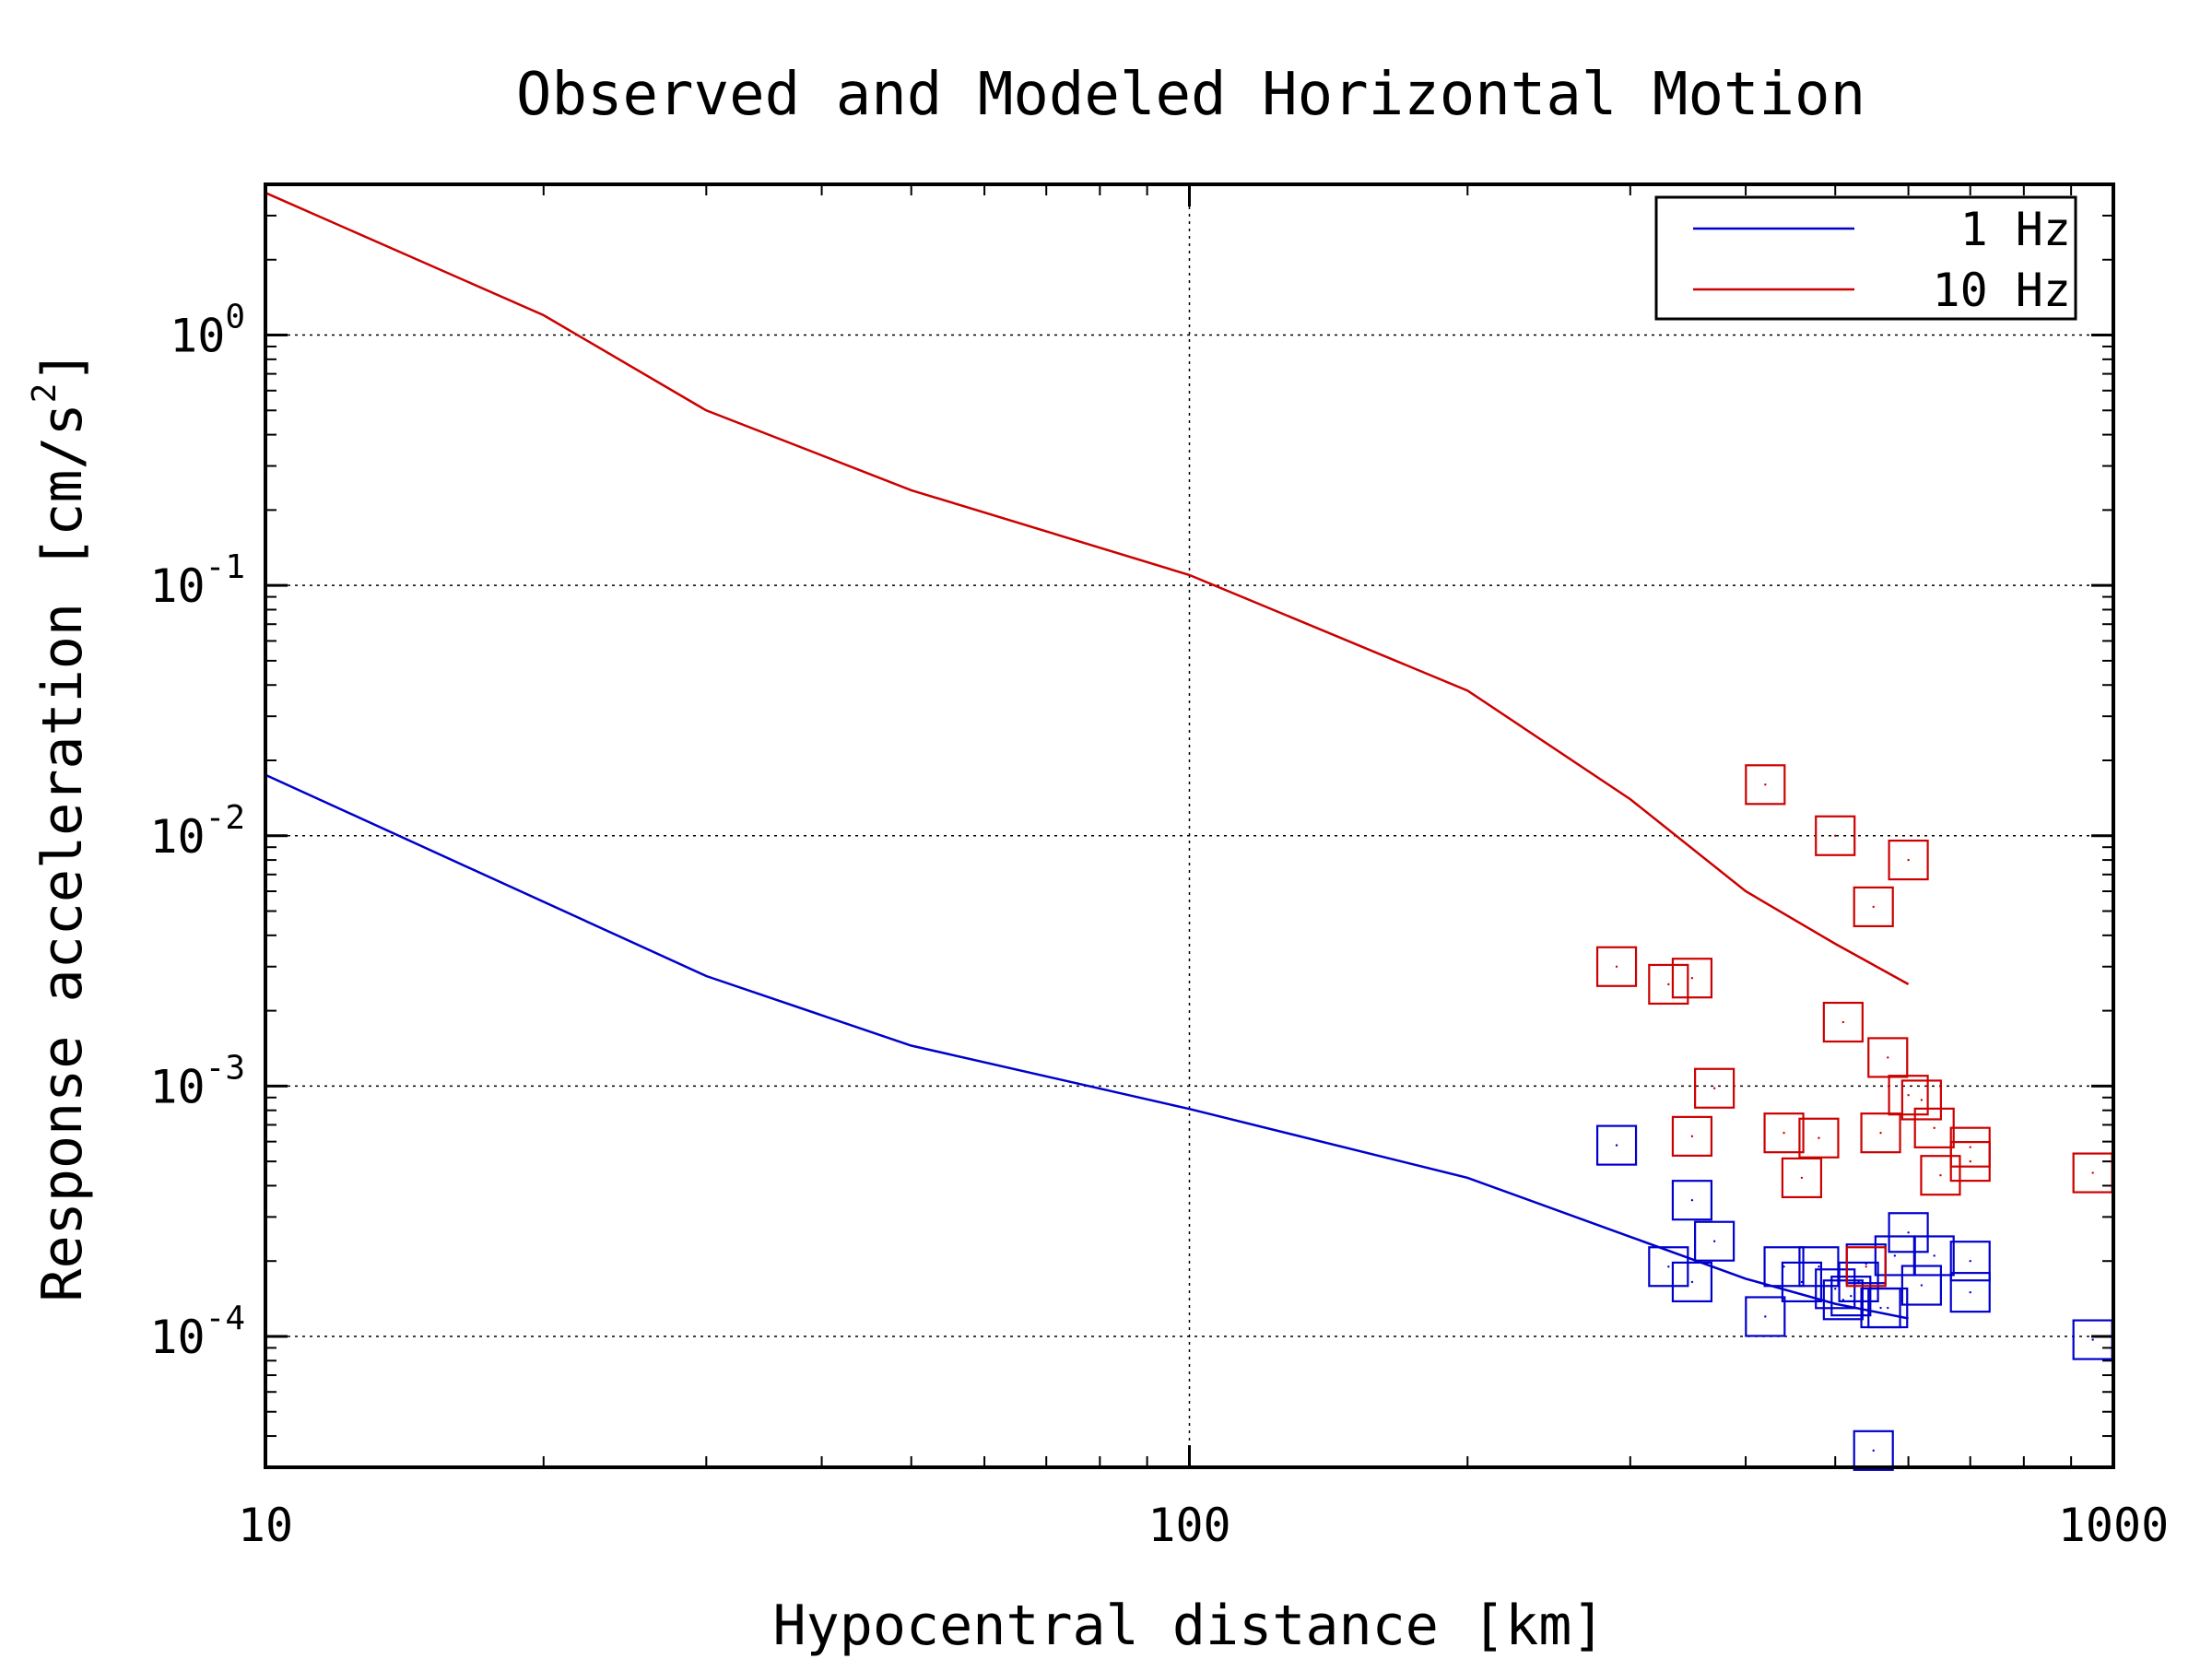 The image size is (2212, 1659). What do you see at coordinates (1188, 1525) in the screenshot?
I see `x-tick-label: 100` at bounding box center [1188, 1525].